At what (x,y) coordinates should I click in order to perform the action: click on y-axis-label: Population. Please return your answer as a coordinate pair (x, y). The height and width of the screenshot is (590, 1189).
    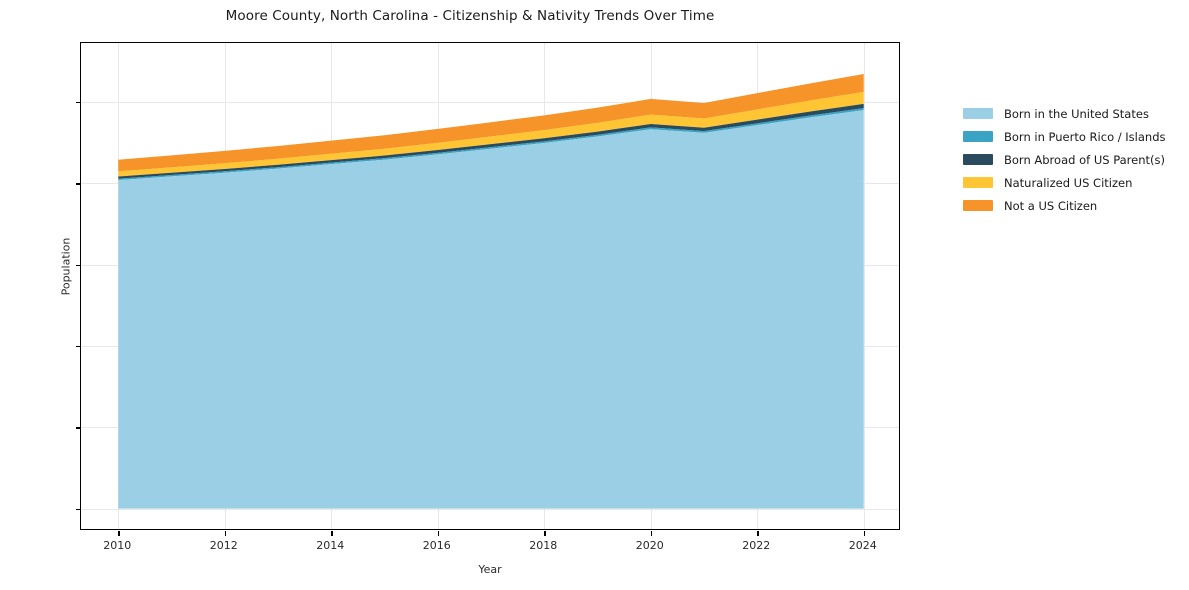
    Looking at the image, I should click on (66, 266).